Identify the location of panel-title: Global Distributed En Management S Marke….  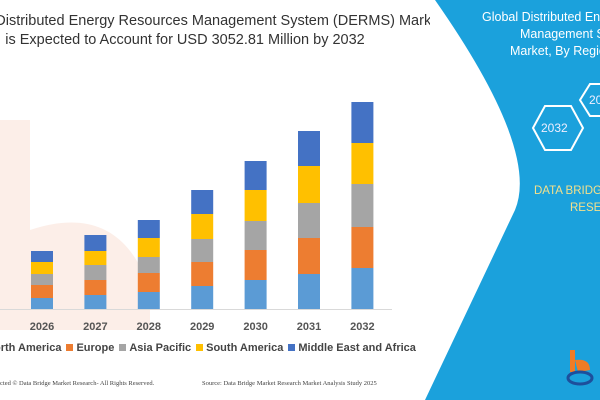
(541, 34).